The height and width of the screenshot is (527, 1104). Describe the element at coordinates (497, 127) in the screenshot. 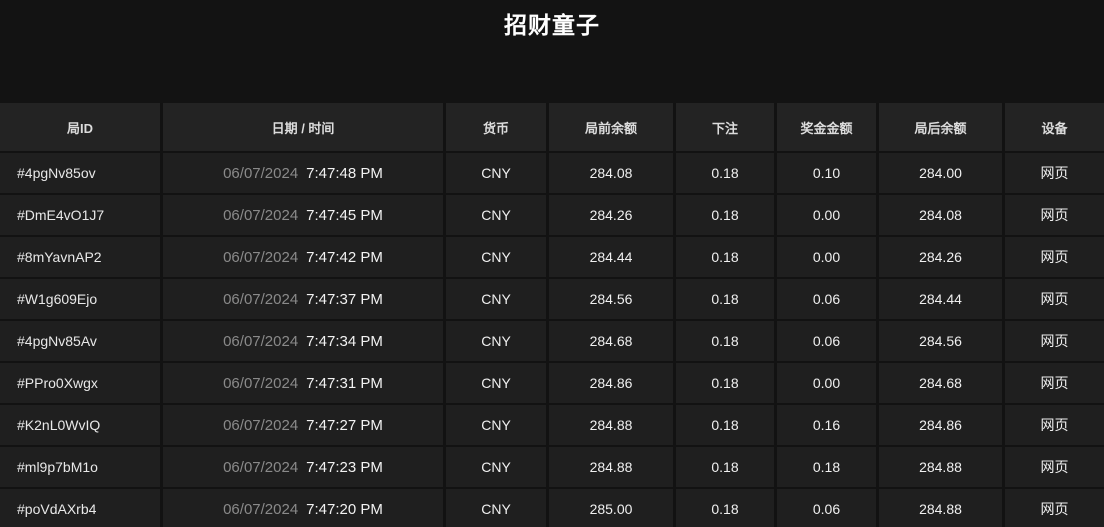

I see `column-header-currency: 货币` at that location.